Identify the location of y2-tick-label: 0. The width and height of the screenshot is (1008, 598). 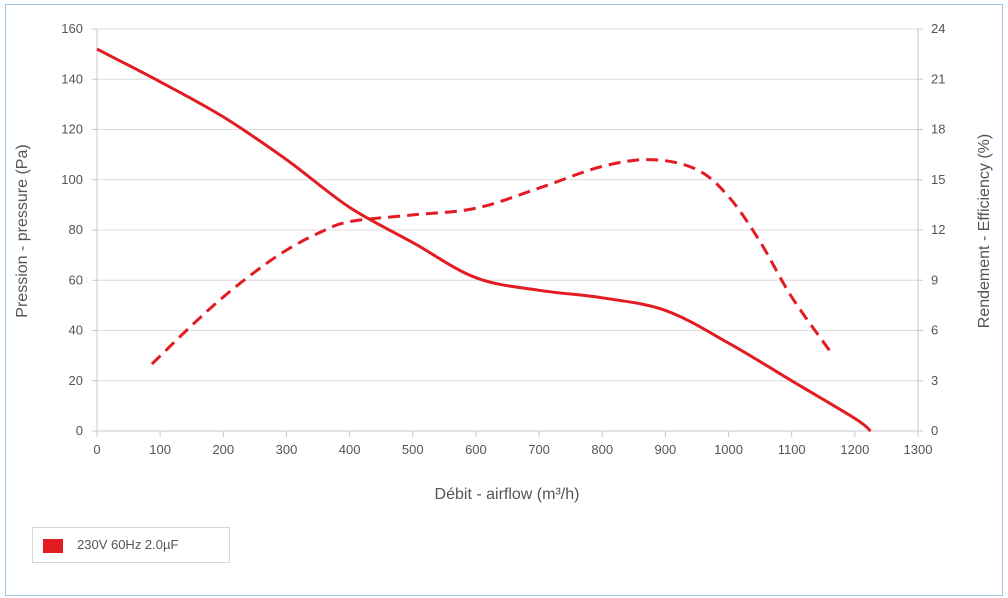
(934, 430).